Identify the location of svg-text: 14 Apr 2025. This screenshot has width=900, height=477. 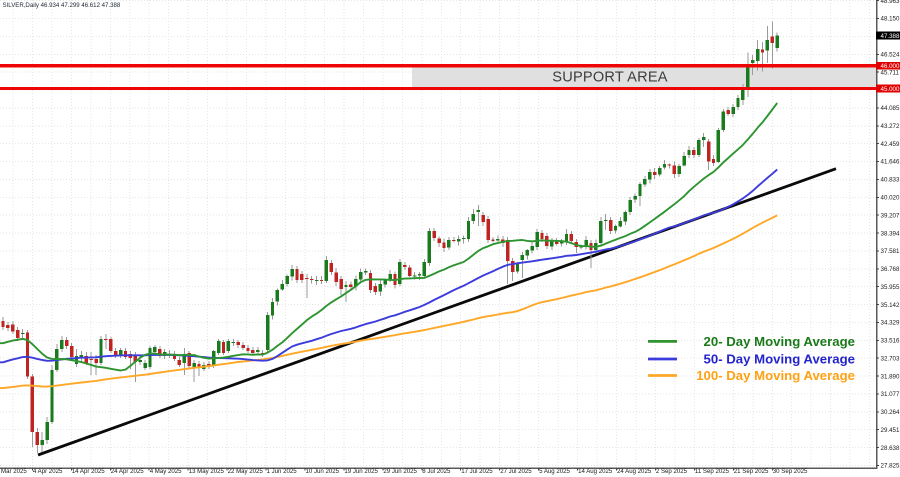
(88, 471).